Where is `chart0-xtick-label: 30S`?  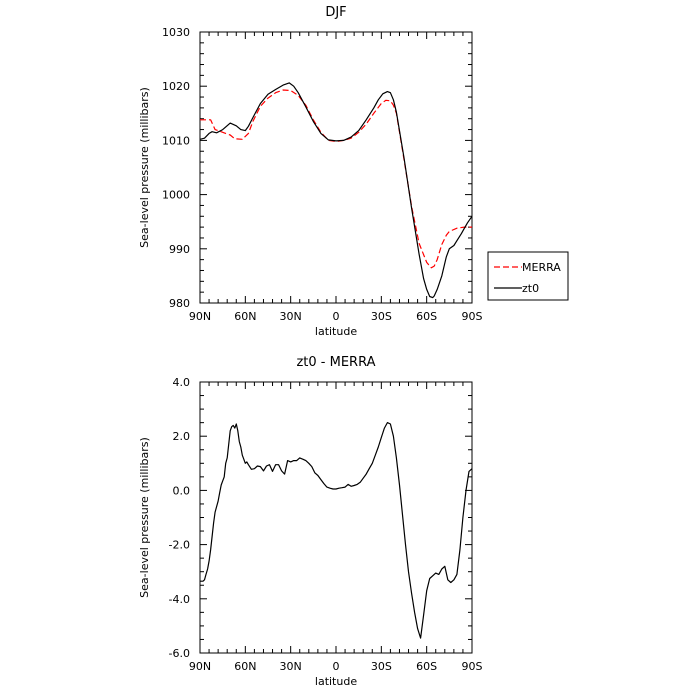
chart0-xtick-label: 30S is located at coordinates (381, 316).